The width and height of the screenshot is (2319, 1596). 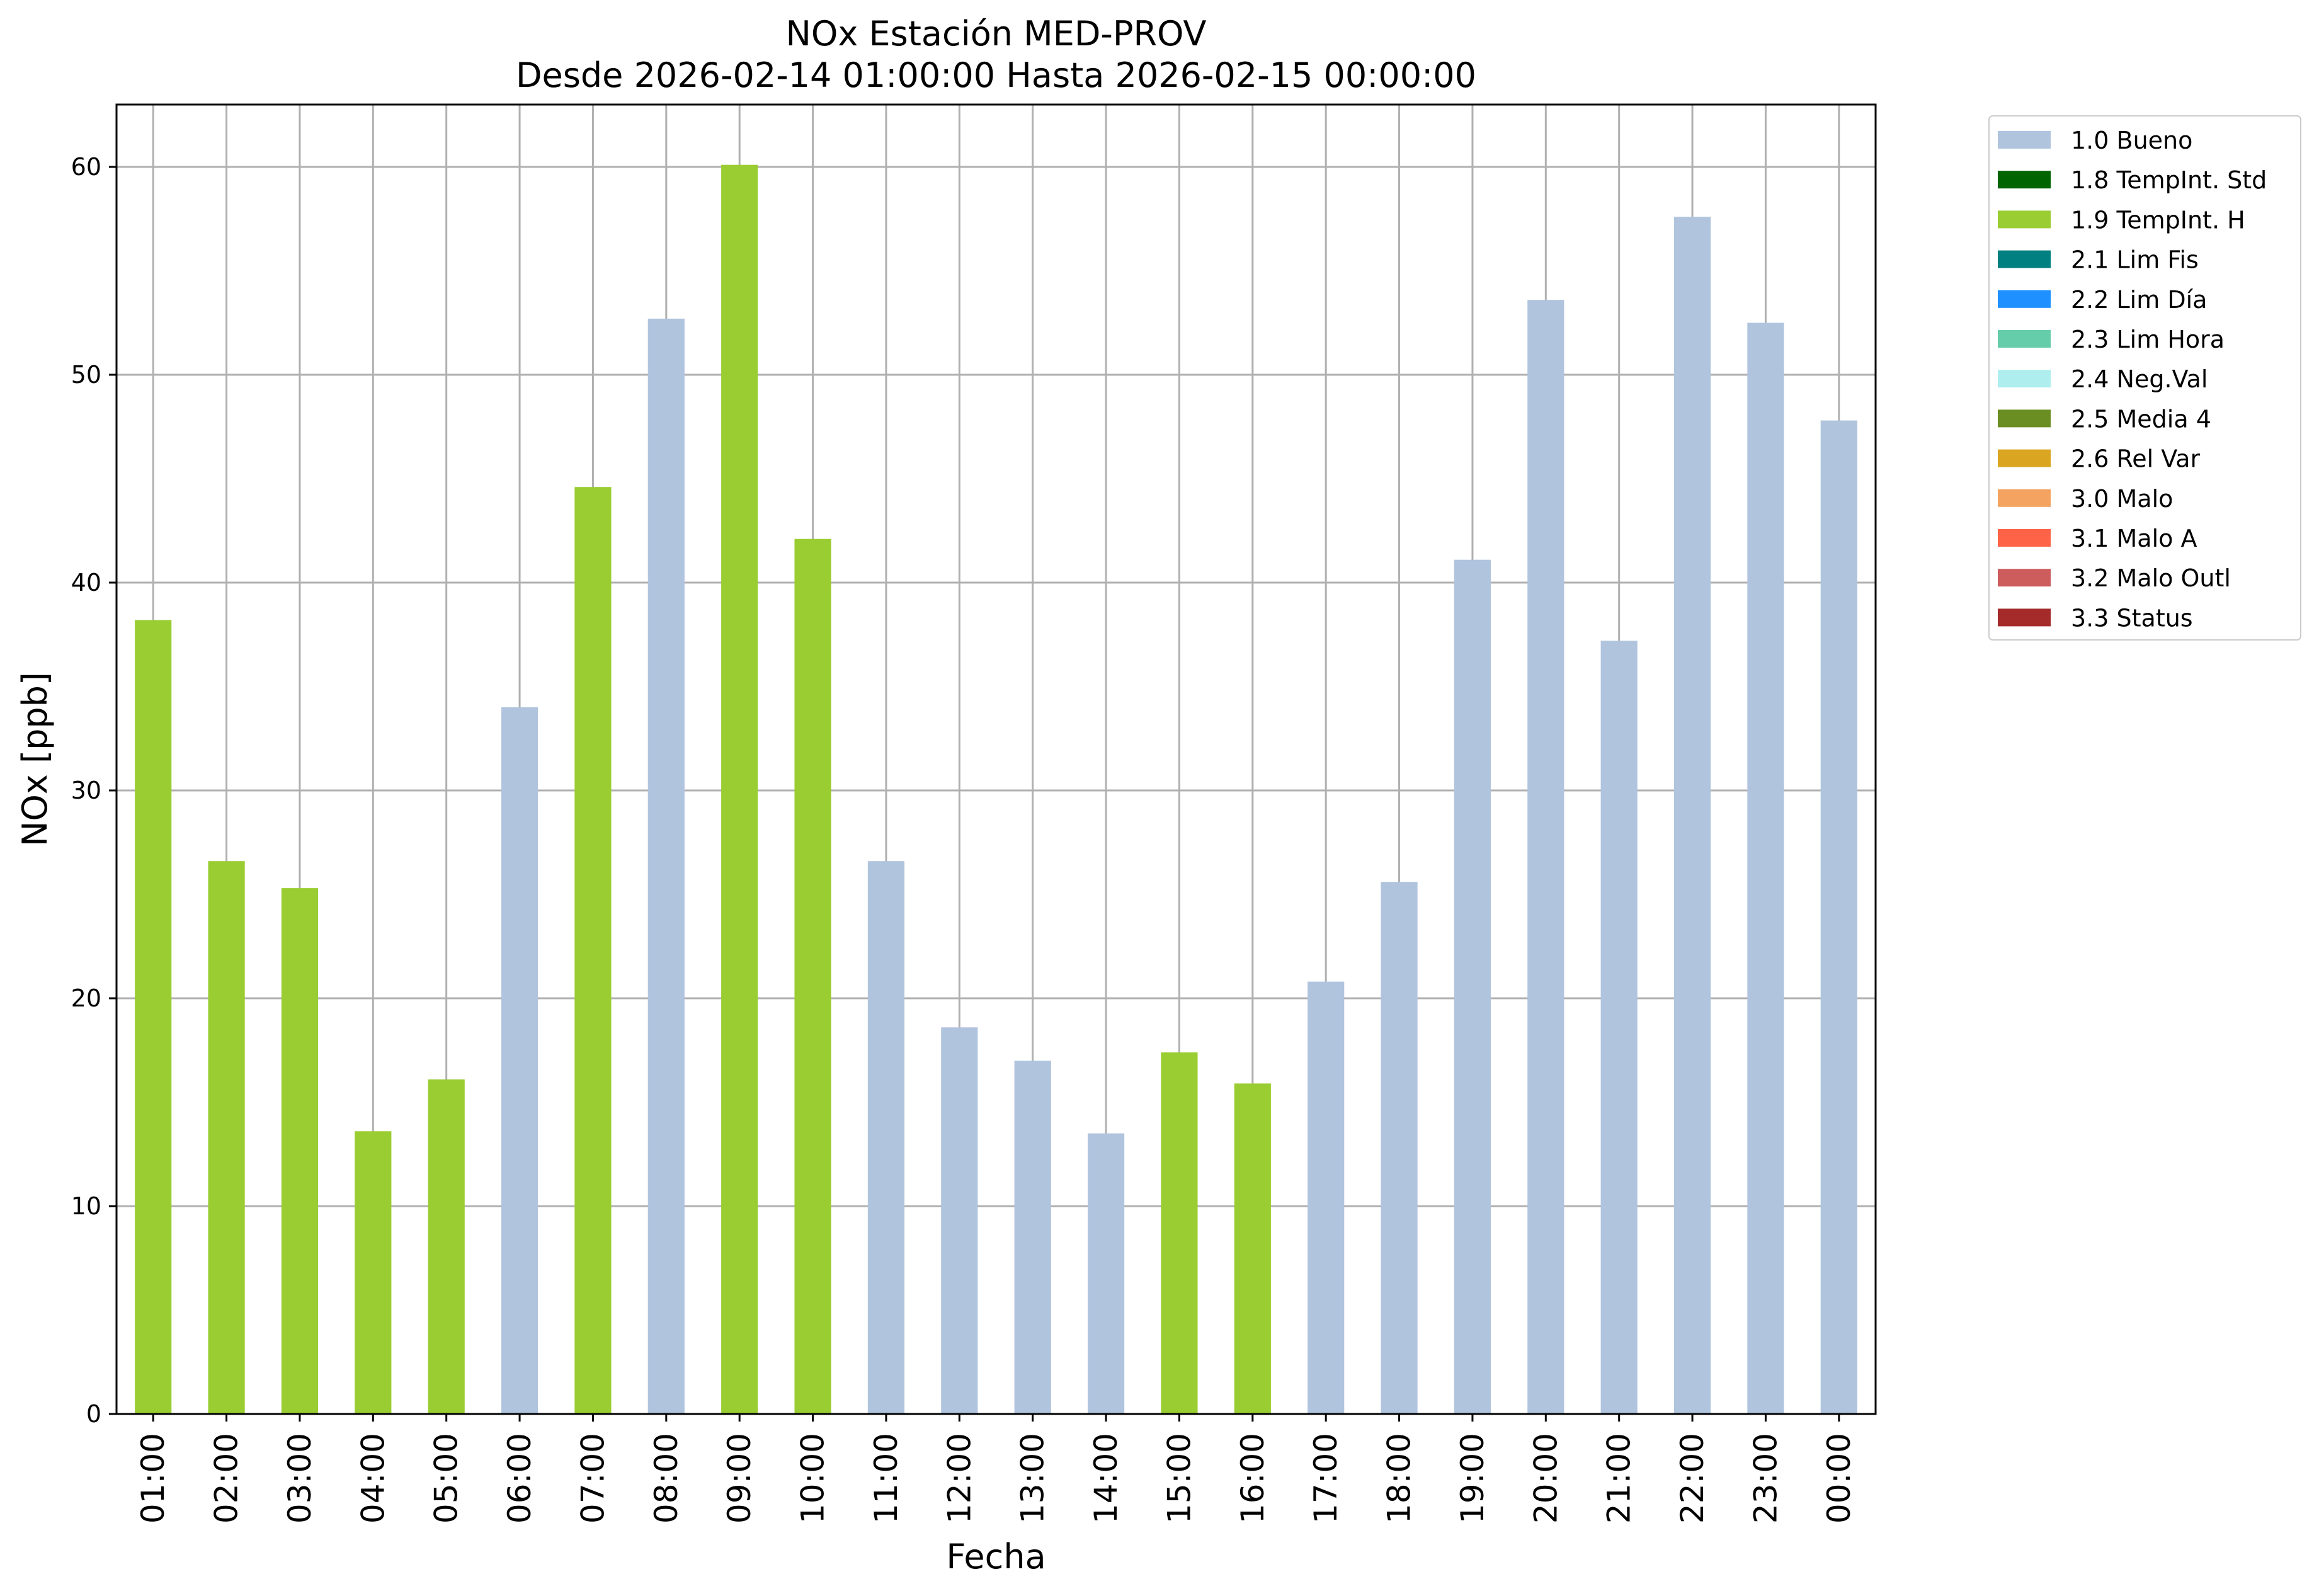 I want to click on x-axis-label: Fecha, so click(x=996, y=1556).